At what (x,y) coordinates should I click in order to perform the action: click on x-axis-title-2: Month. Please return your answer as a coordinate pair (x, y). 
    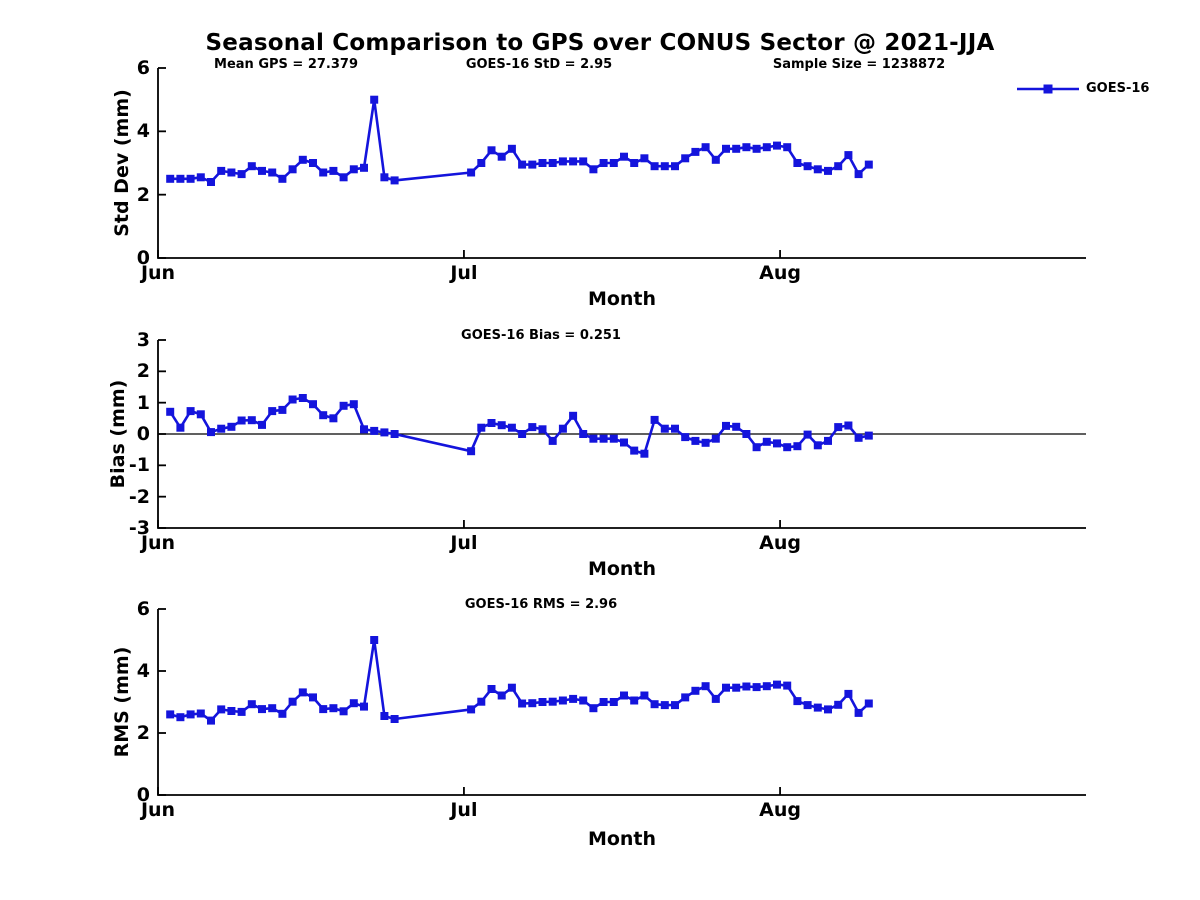
    Looking at the image, I should click on (622, 569).